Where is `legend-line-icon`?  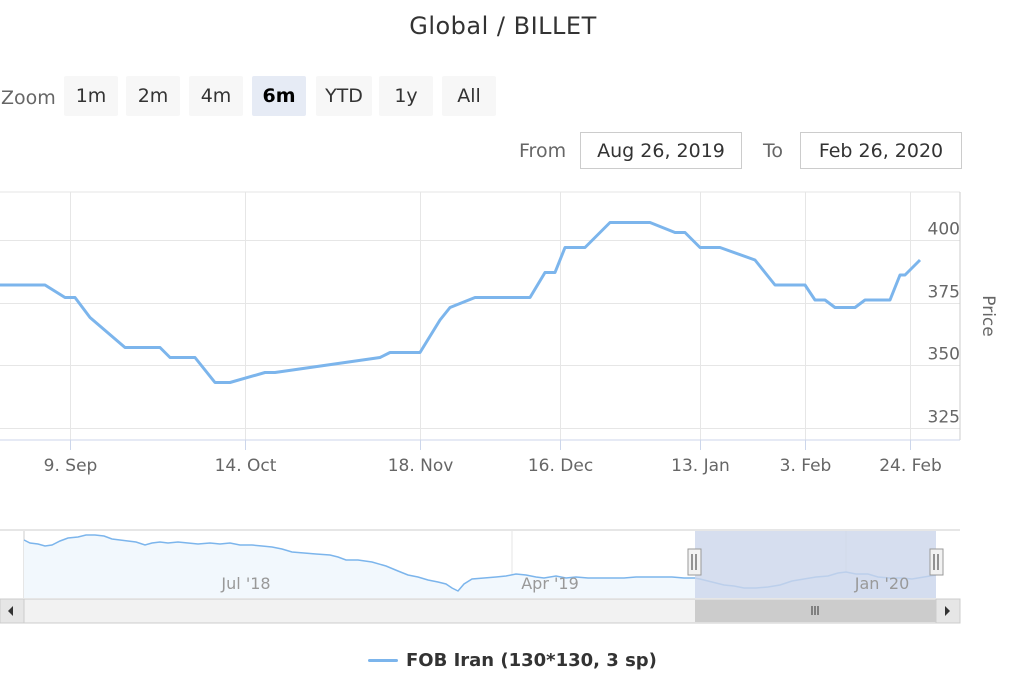
legend-line-icon is located at coordinates (383, 660).